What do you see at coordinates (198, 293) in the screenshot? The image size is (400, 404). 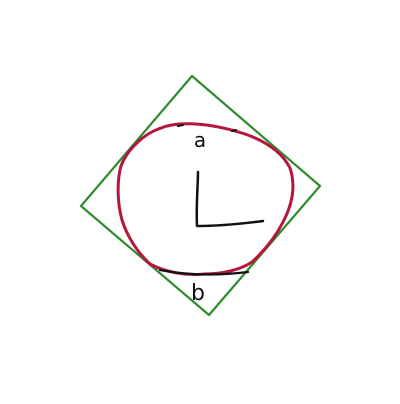 I see `label-b: b` at bounding box center [198, 293].